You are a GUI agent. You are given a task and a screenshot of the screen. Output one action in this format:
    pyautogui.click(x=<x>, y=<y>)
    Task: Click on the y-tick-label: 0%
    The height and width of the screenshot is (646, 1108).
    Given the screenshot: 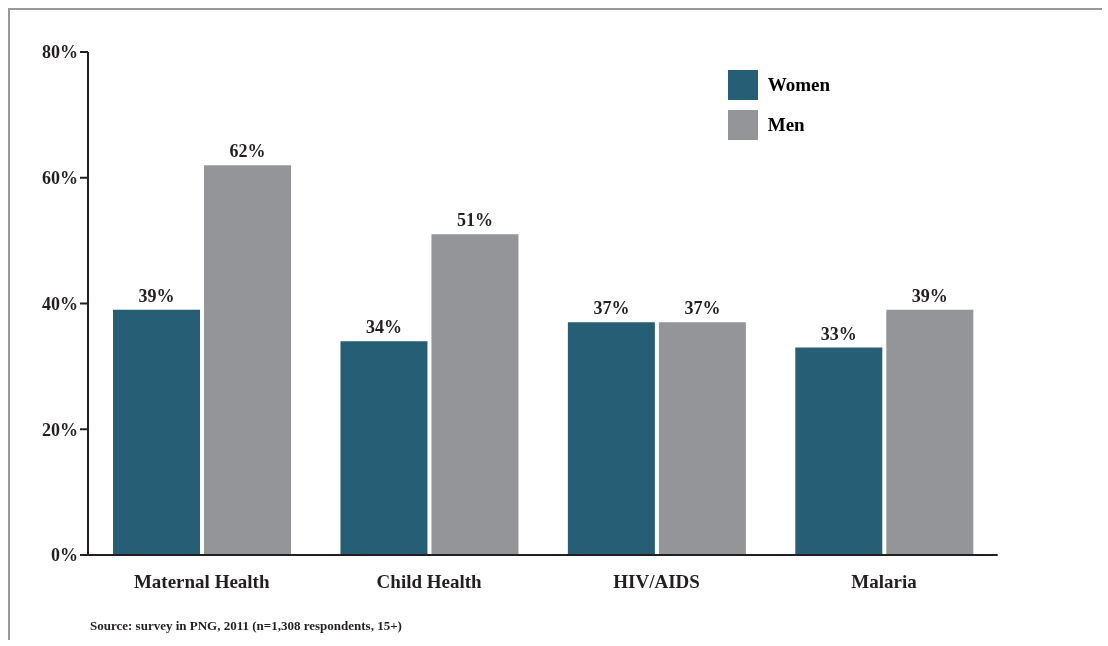 What is the action you would take?
    pyautogui.click(x=64, y=555)
    